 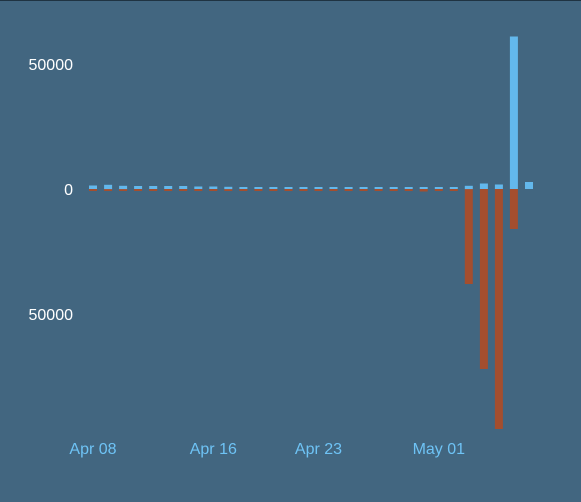 What do you see at coordinates (68, 190) in the screenshot?
I see `y-tick-label: 0` at bounding box center [68, 190].